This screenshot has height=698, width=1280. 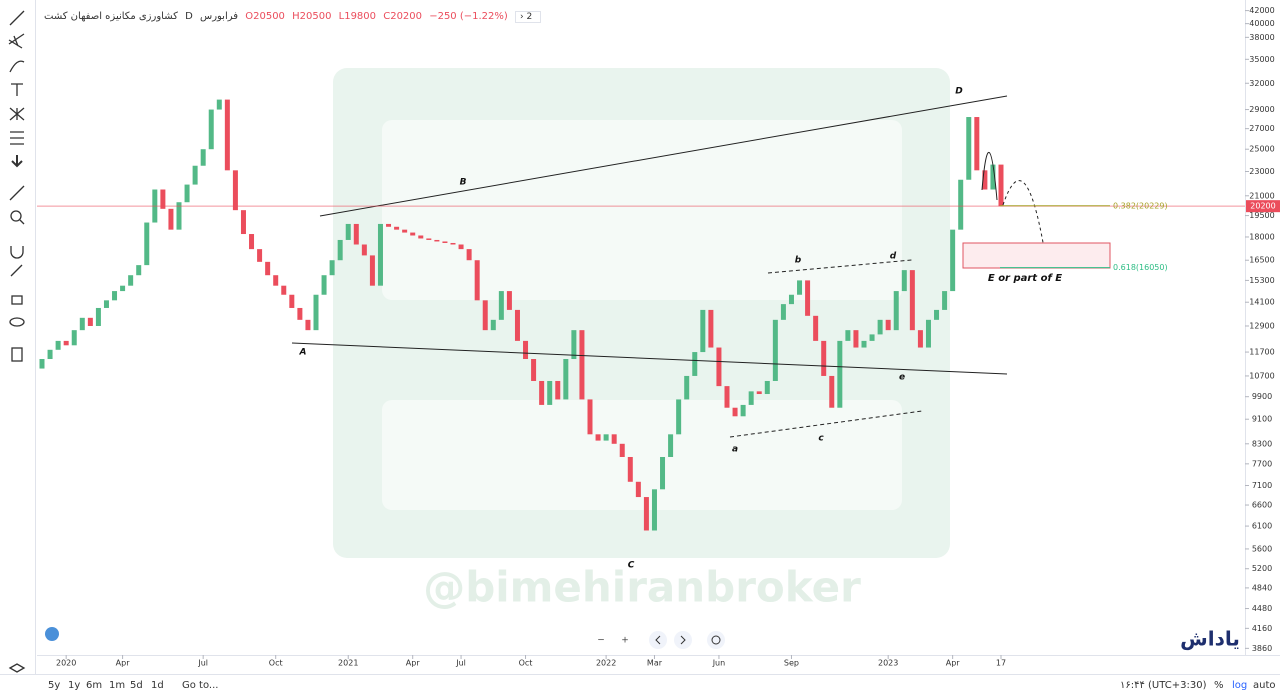 I want to click on wave-label: e, so click(x=902, y=378).